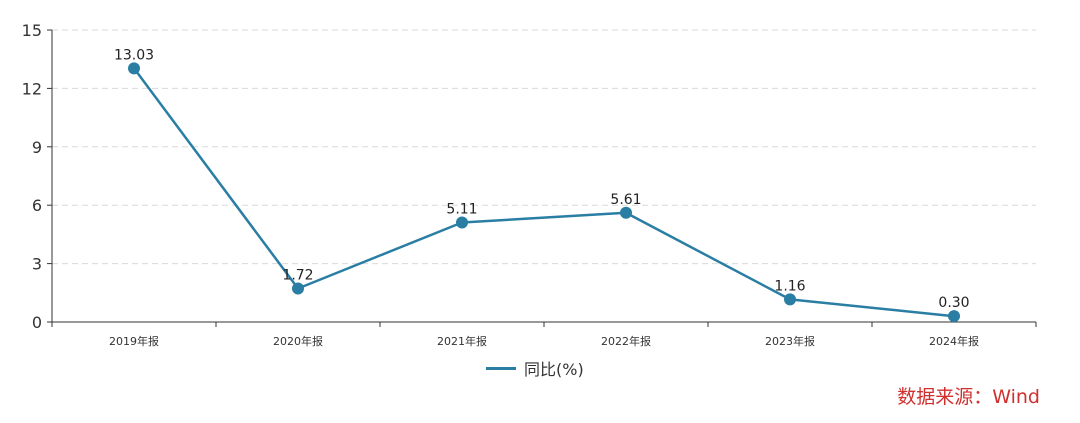 The width and height of the screenshot is (1080, 423). I want to click on data-label: 13.03, so click(134, 55).